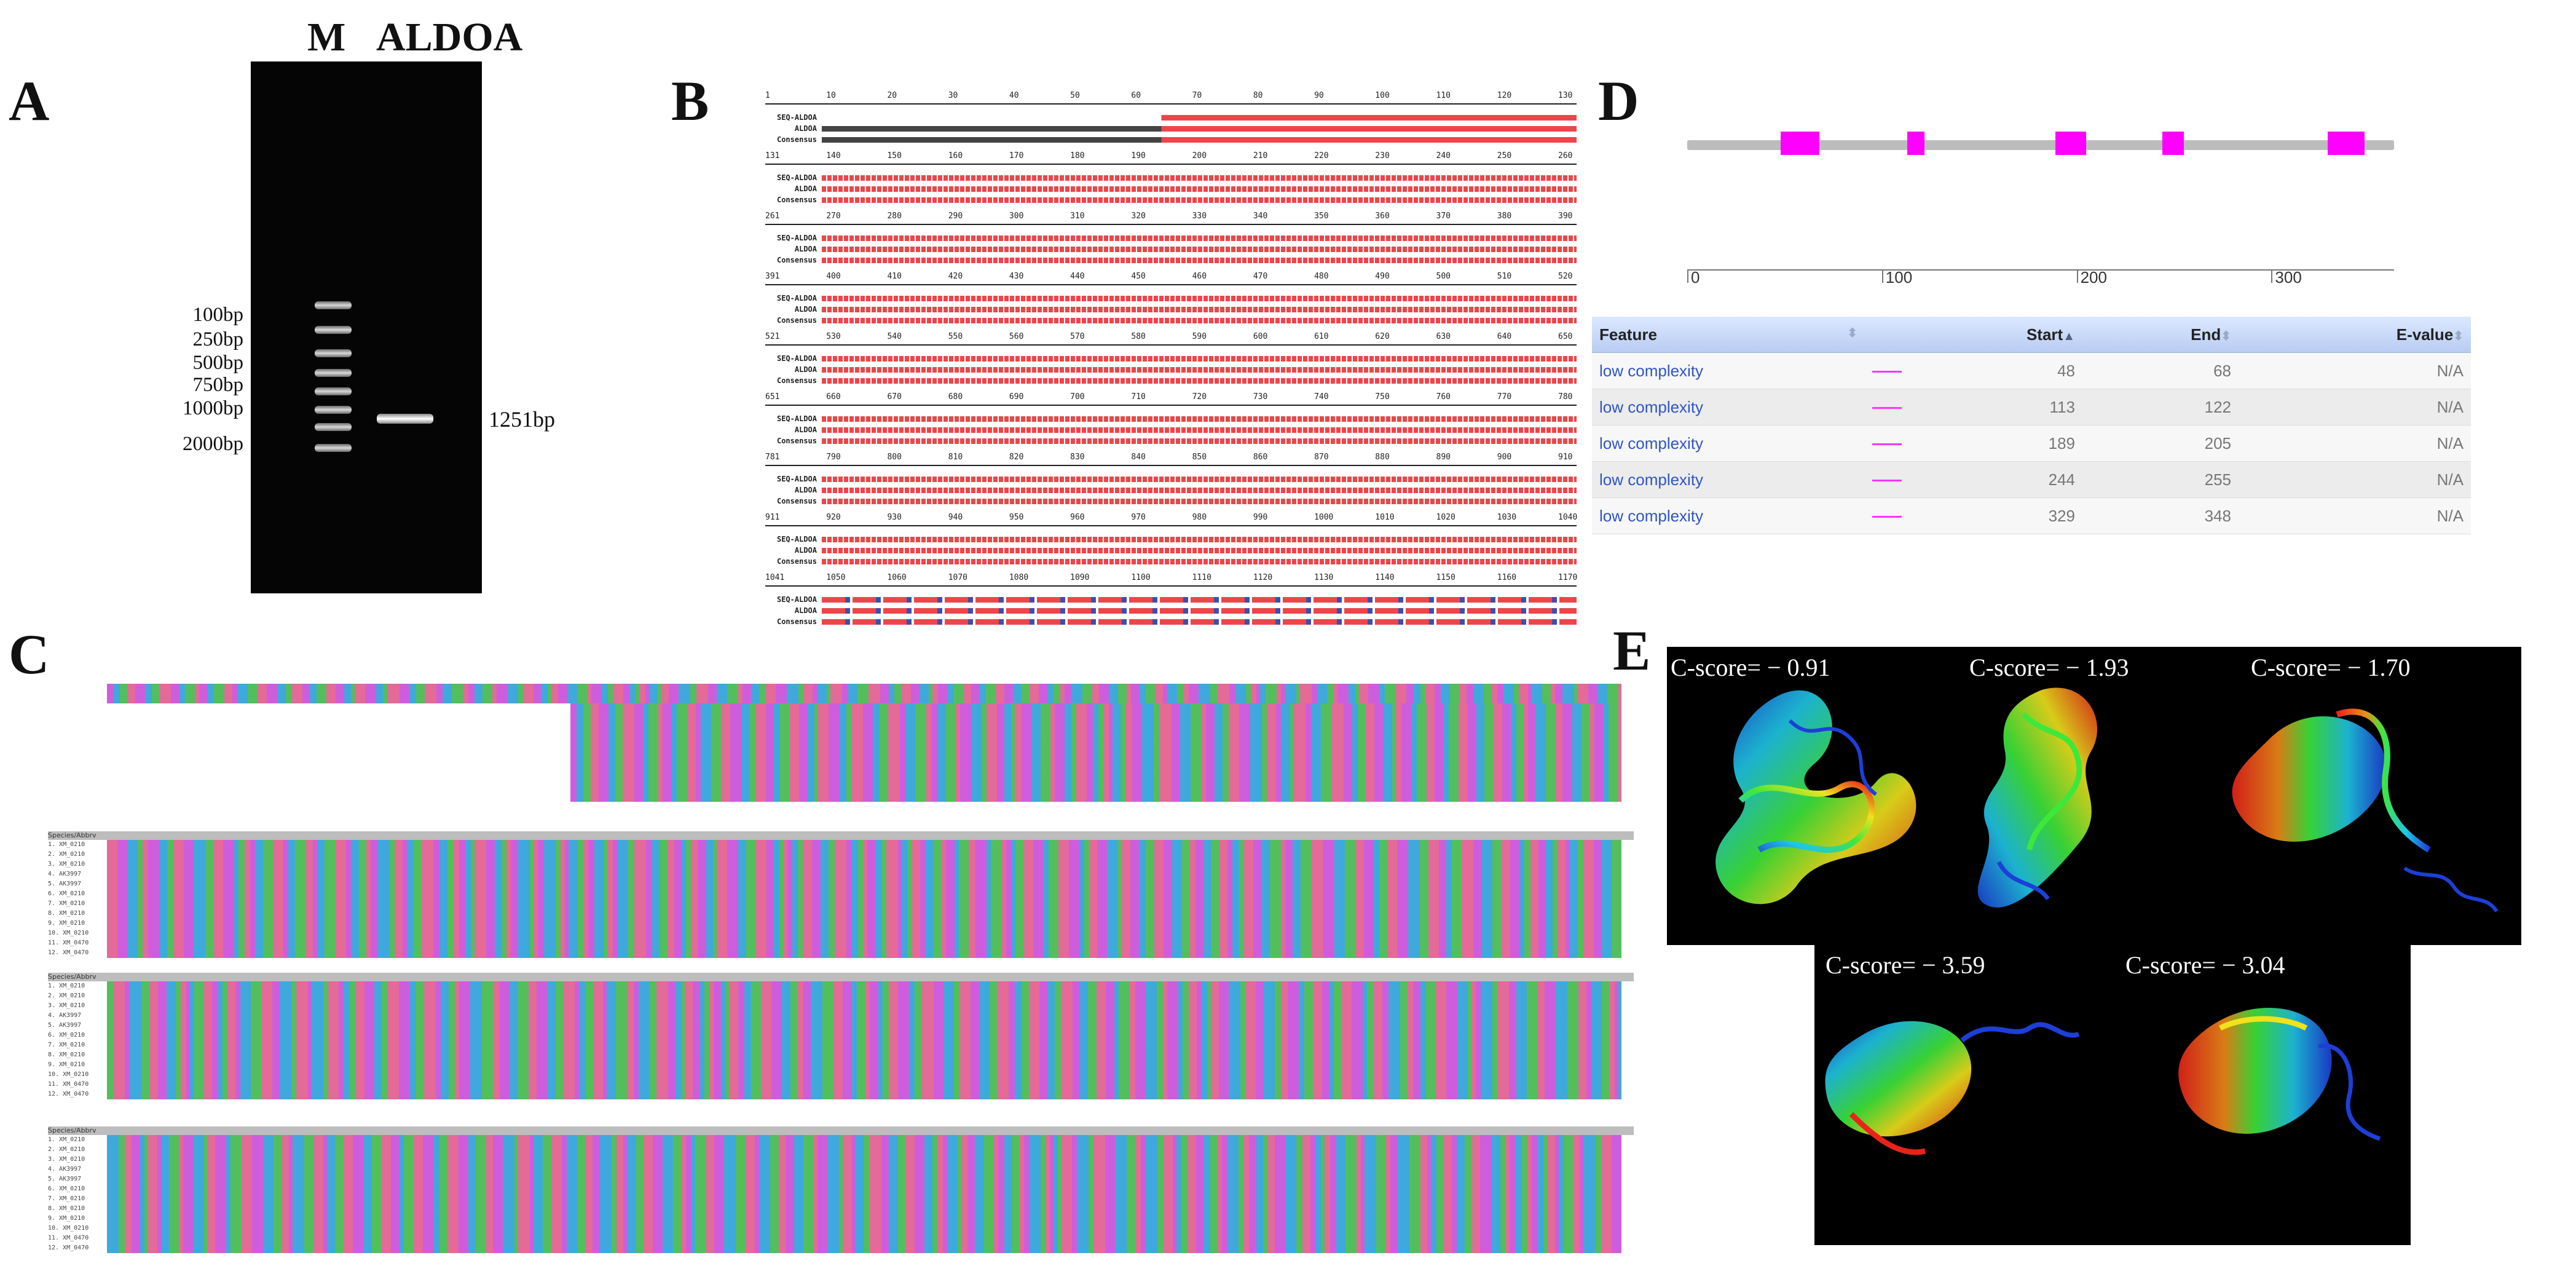 The height and width of the screenshot is (1282, 2576). Describe the element at coordinates (1322, 156) in the screenshot. I see `position-tick: 220` at that location.